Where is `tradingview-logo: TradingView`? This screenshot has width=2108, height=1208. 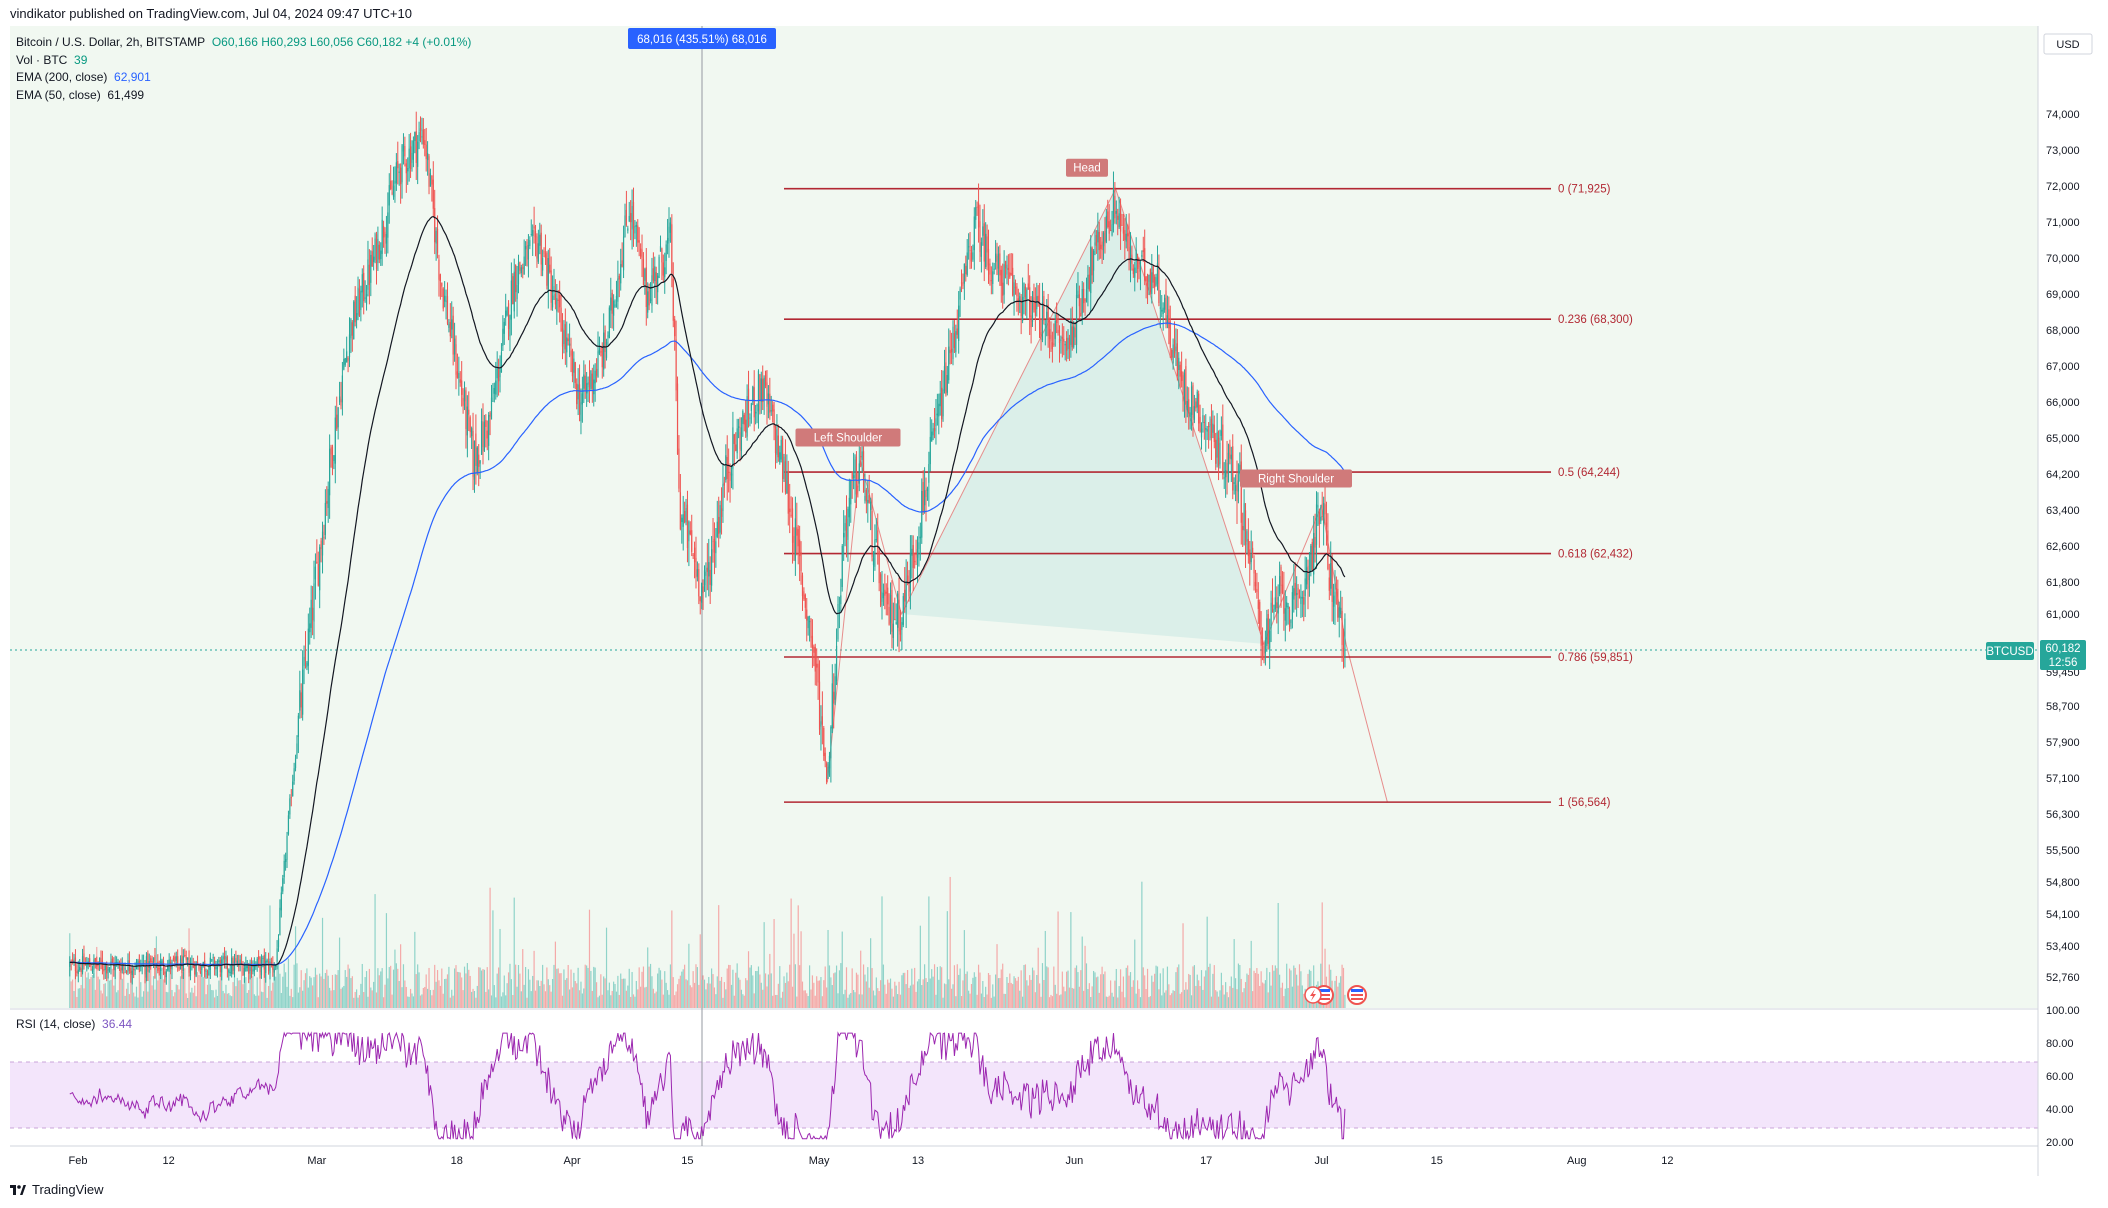
tradingview-logo: TradingView is located at coordinates (57, 1189).